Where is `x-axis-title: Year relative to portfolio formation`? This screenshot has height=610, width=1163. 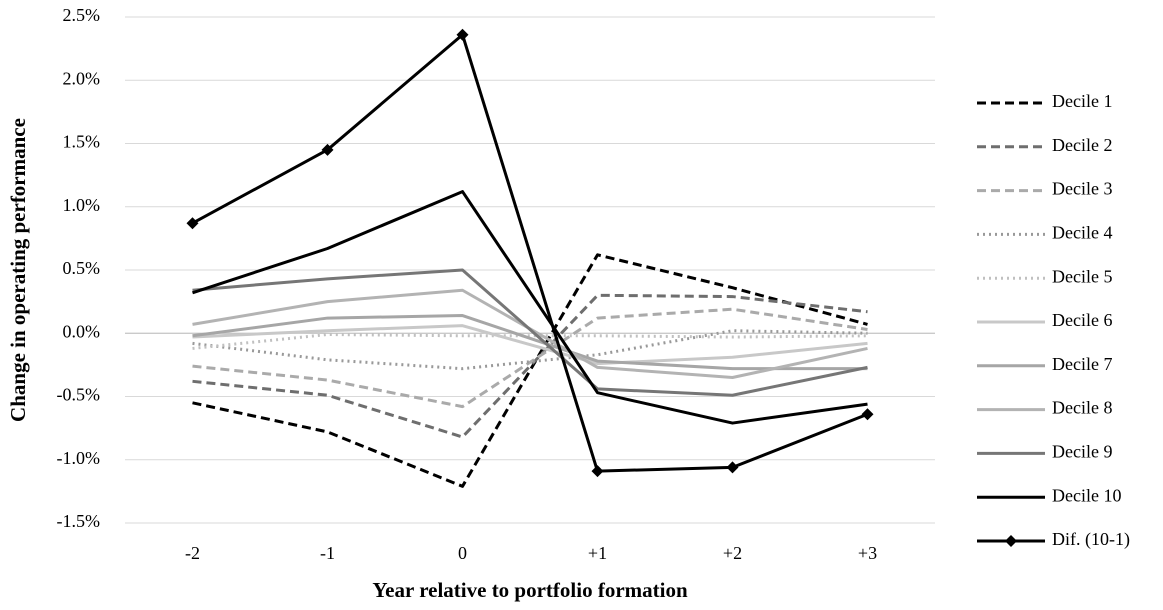 x-axis-title: Year relative to portfolio formation is located at coordinates (530, 590).